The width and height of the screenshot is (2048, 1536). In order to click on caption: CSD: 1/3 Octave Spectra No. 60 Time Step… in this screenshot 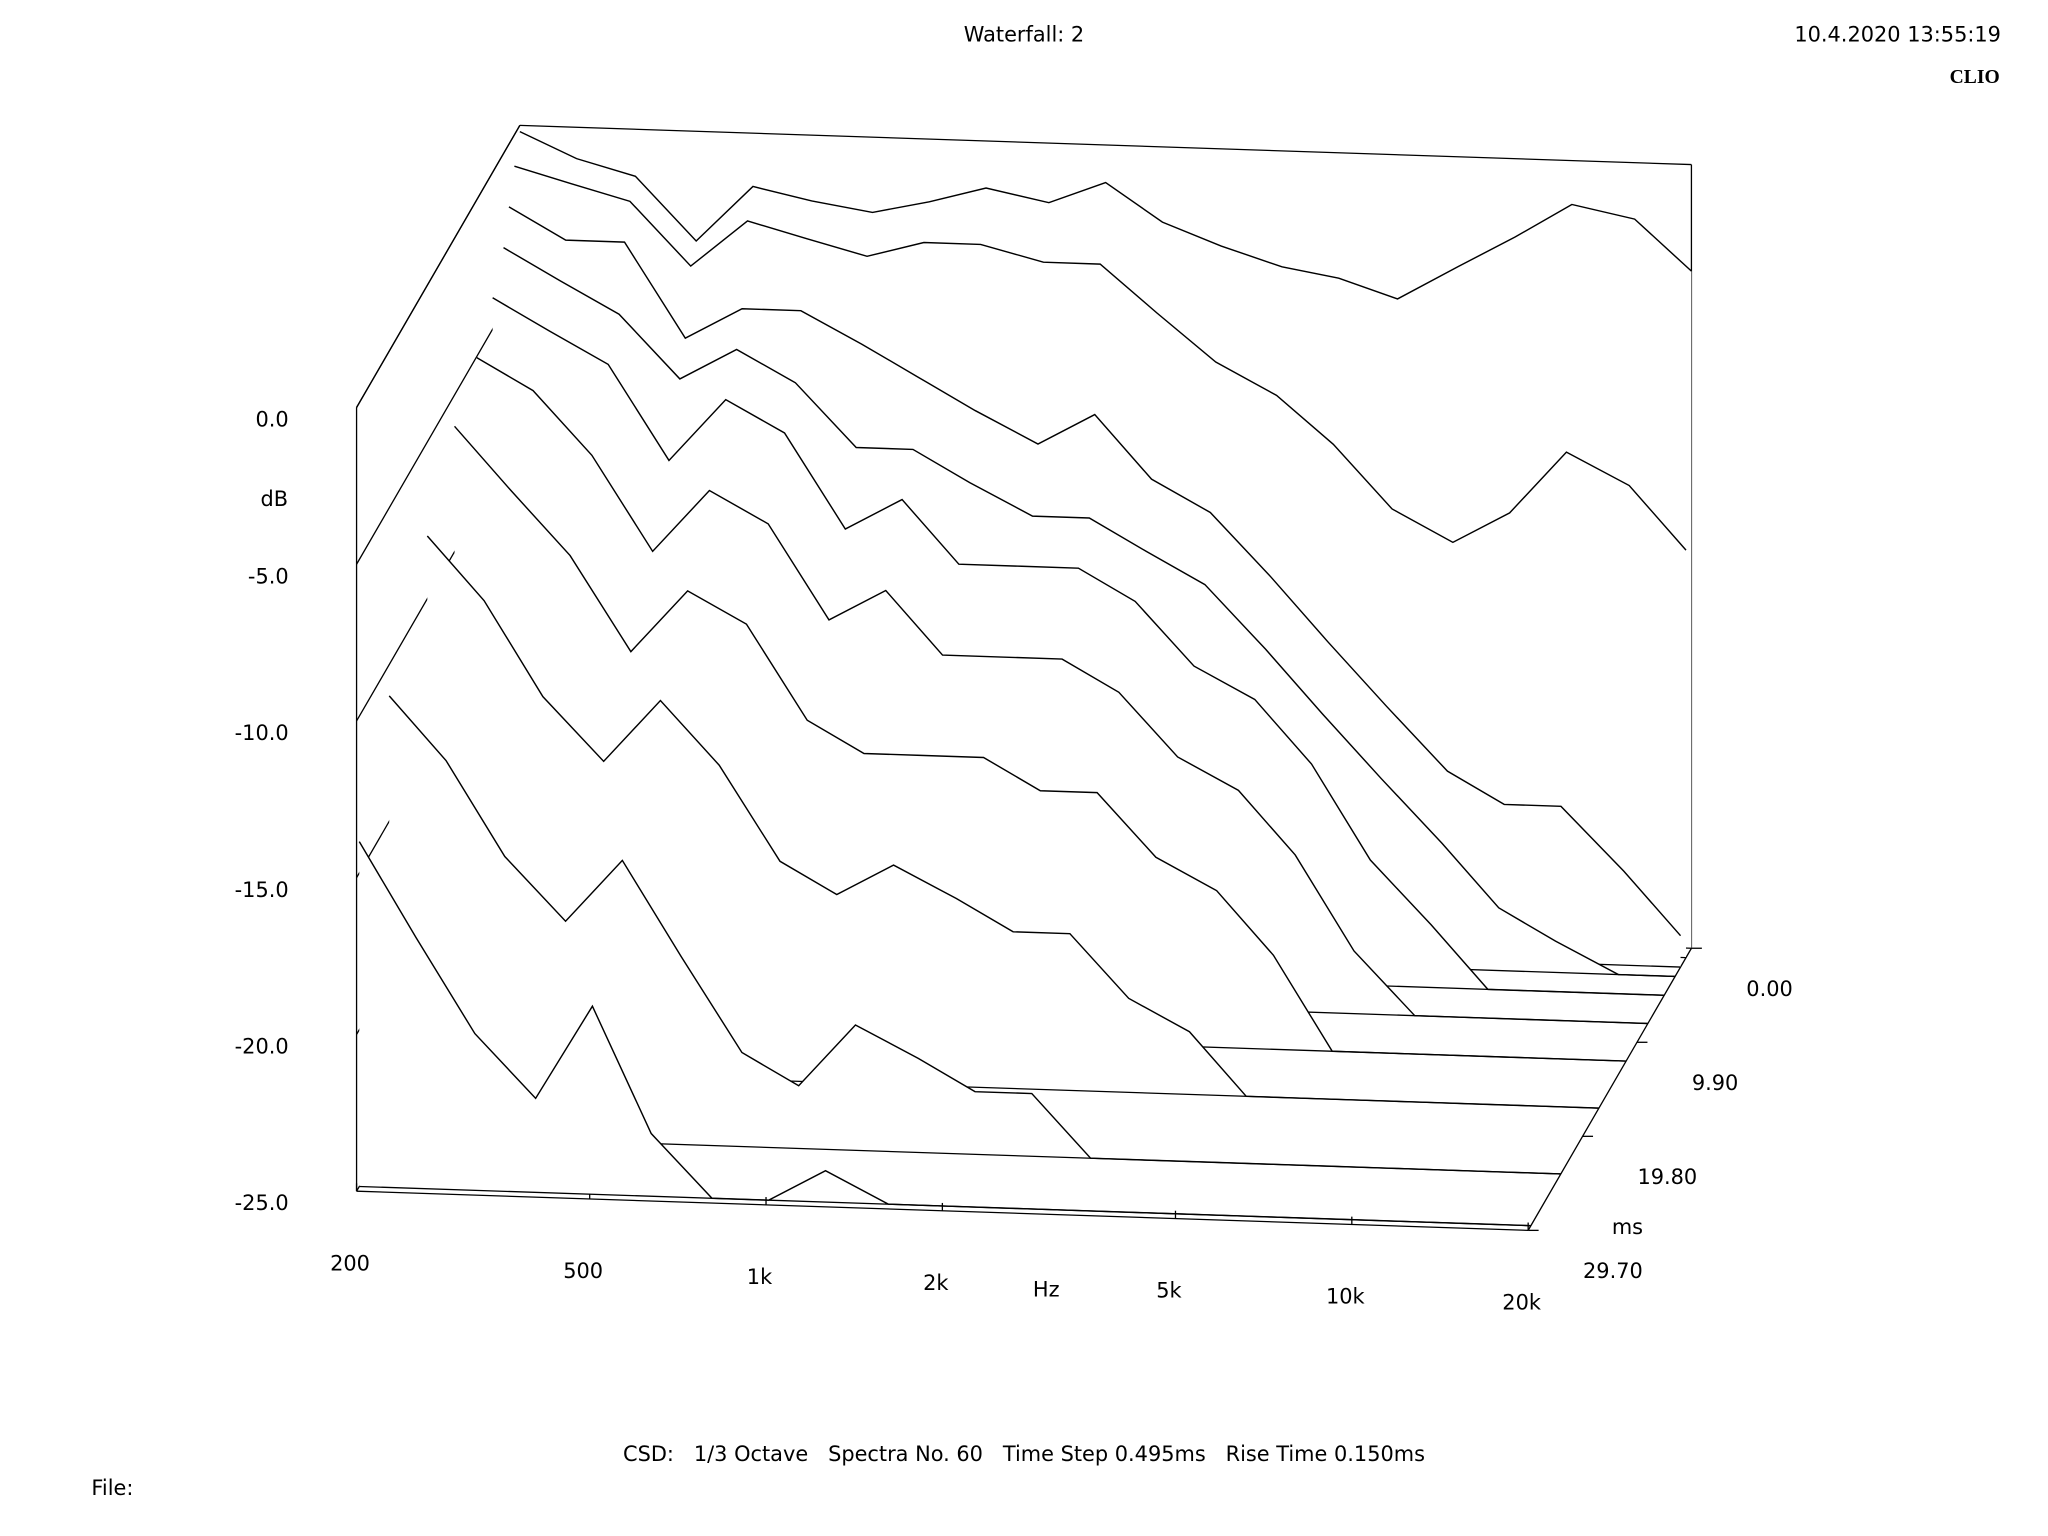, I will do `click(1024, 1454)`.